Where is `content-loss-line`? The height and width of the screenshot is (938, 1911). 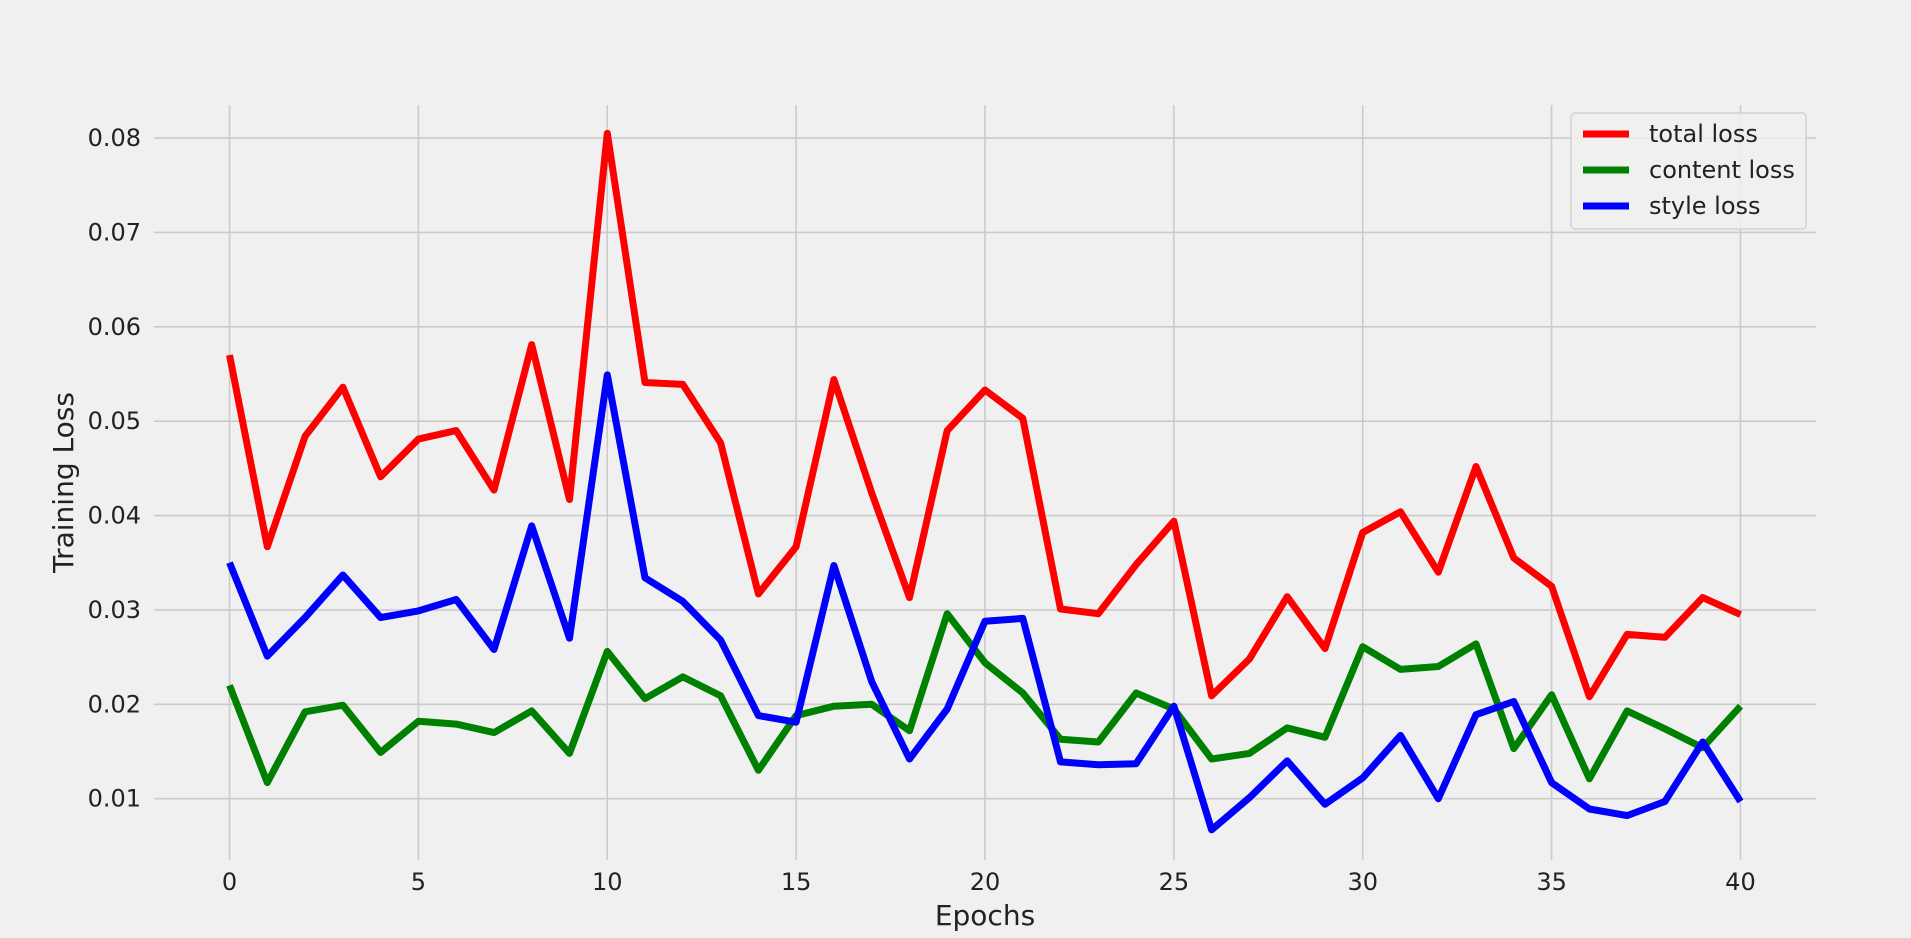 content-loss-line is located at coordinates (985, 698).